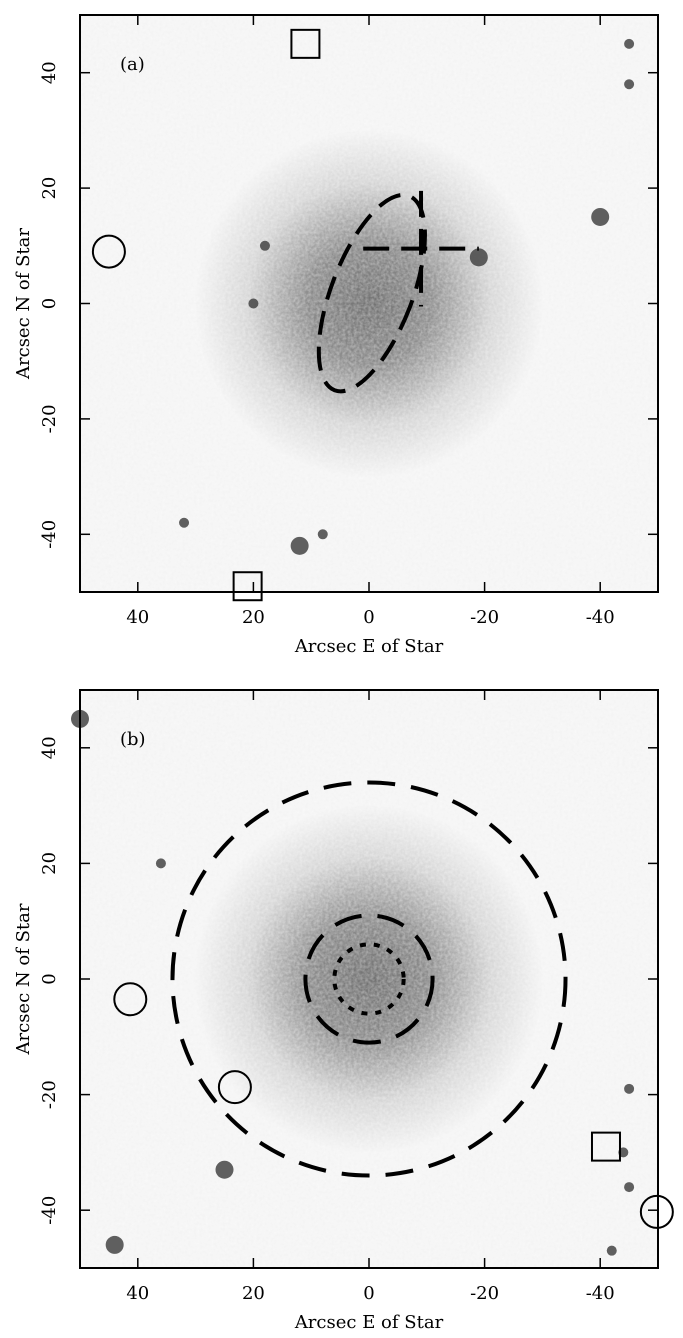 The height and width of the screenshot is (1338, 683). I want to click on panel-label: (a), so click(132, 64).